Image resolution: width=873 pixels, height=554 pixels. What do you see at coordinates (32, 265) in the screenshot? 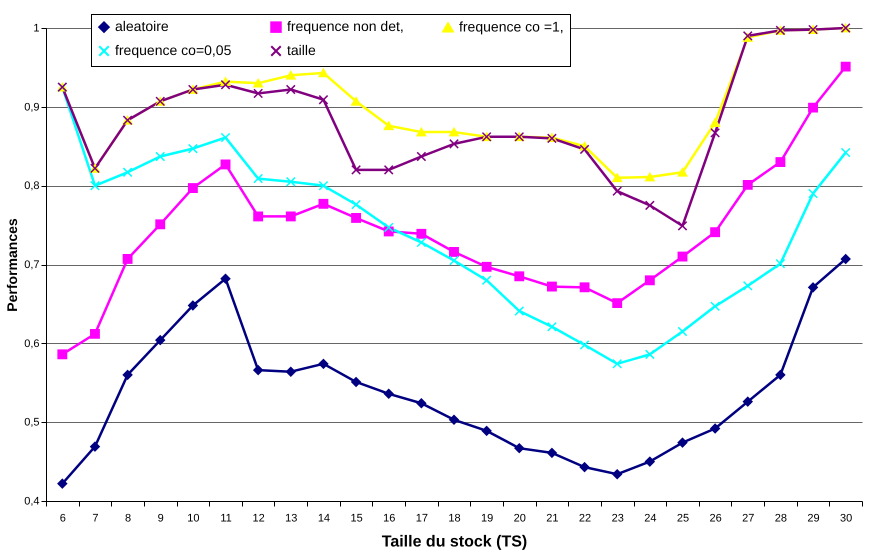
I see `y-tick-label: 0,7` at bounding box center [32, 265].